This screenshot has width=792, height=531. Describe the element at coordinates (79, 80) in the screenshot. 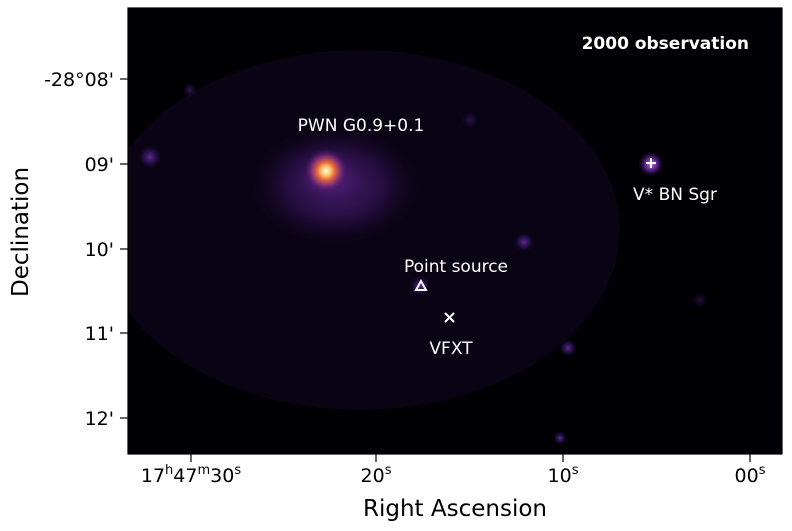

I see `y-tick-label: -28°08'` at that location.